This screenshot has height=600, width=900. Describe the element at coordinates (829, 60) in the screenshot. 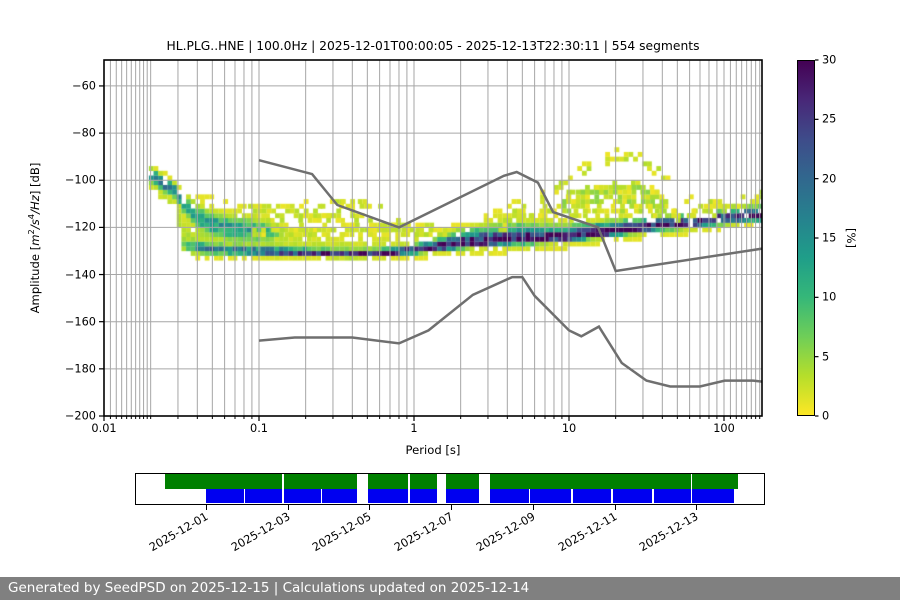

I see `colorbar-tick-label: 30` at that location.